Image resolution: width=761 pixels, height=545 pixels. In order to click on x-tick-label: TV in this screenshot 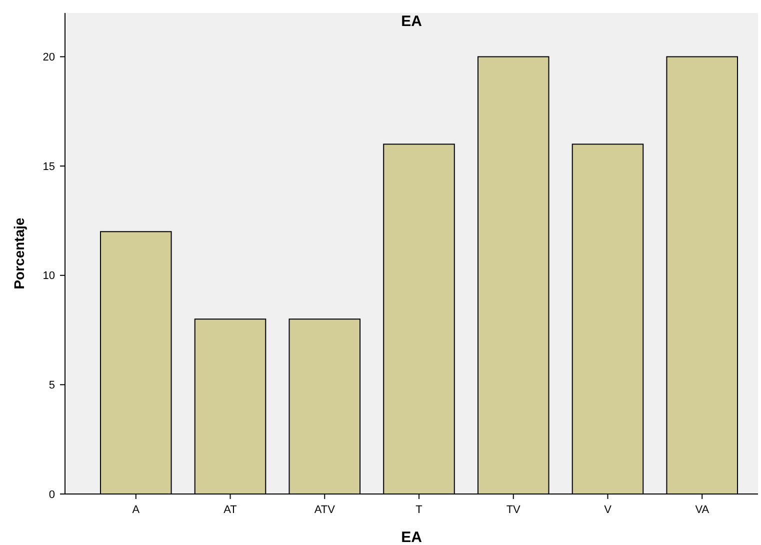, I will do `click(514, 510)`.